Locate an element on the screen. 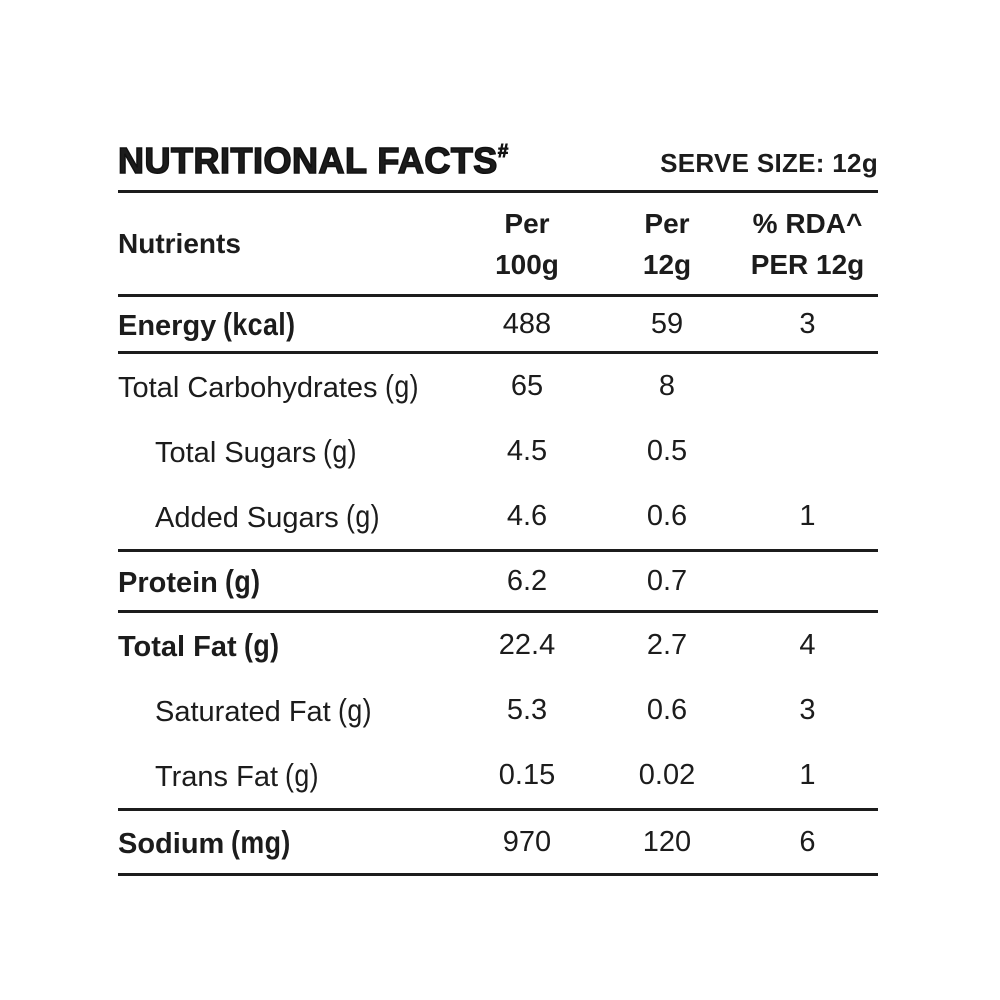 The height and width of the screenshot is (1000, 1000). value-per-12g: 2.7 is located at coordinates (667, 645).